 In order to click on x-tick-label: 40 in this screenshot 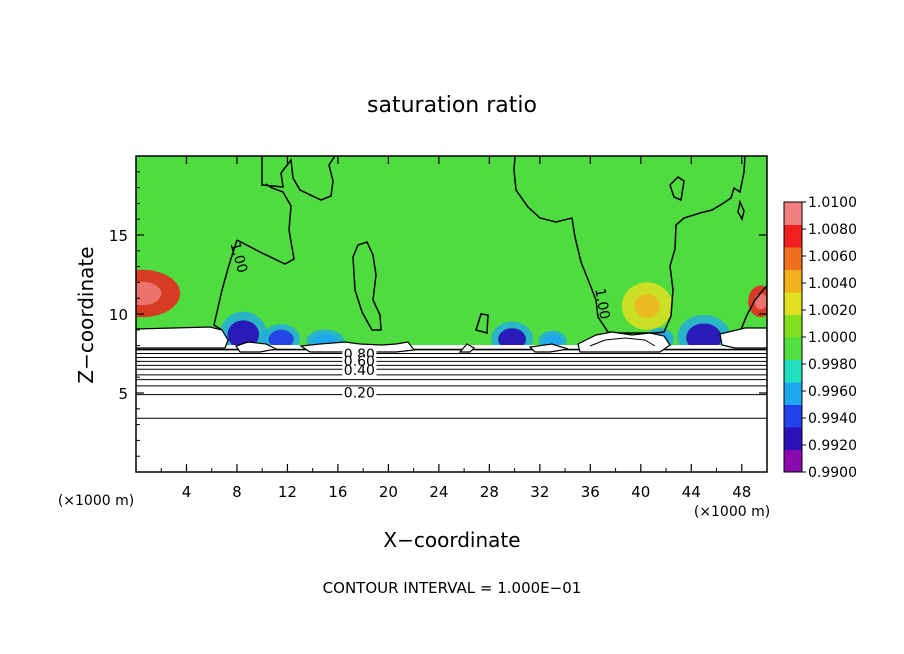, I will do `click(640, 492)`.